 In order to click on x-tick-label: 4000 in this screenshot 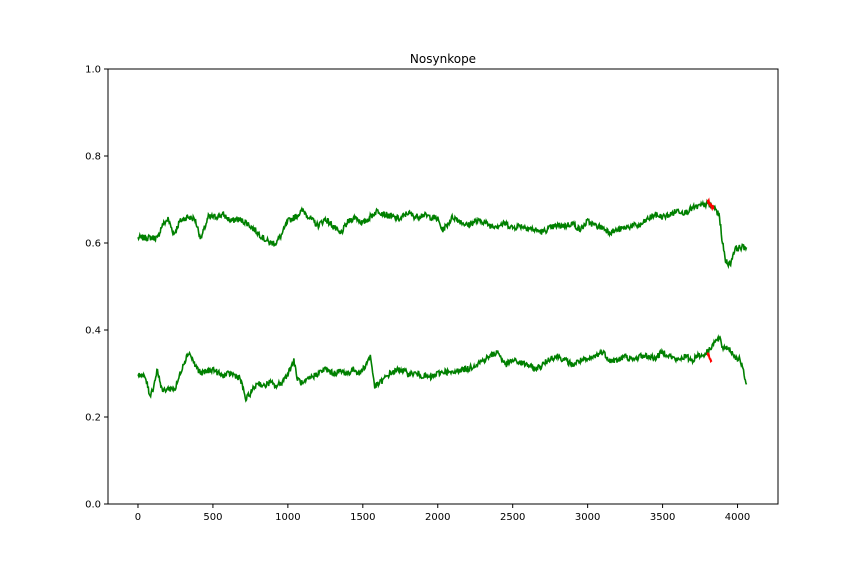, I will do `click(737, 517)`.